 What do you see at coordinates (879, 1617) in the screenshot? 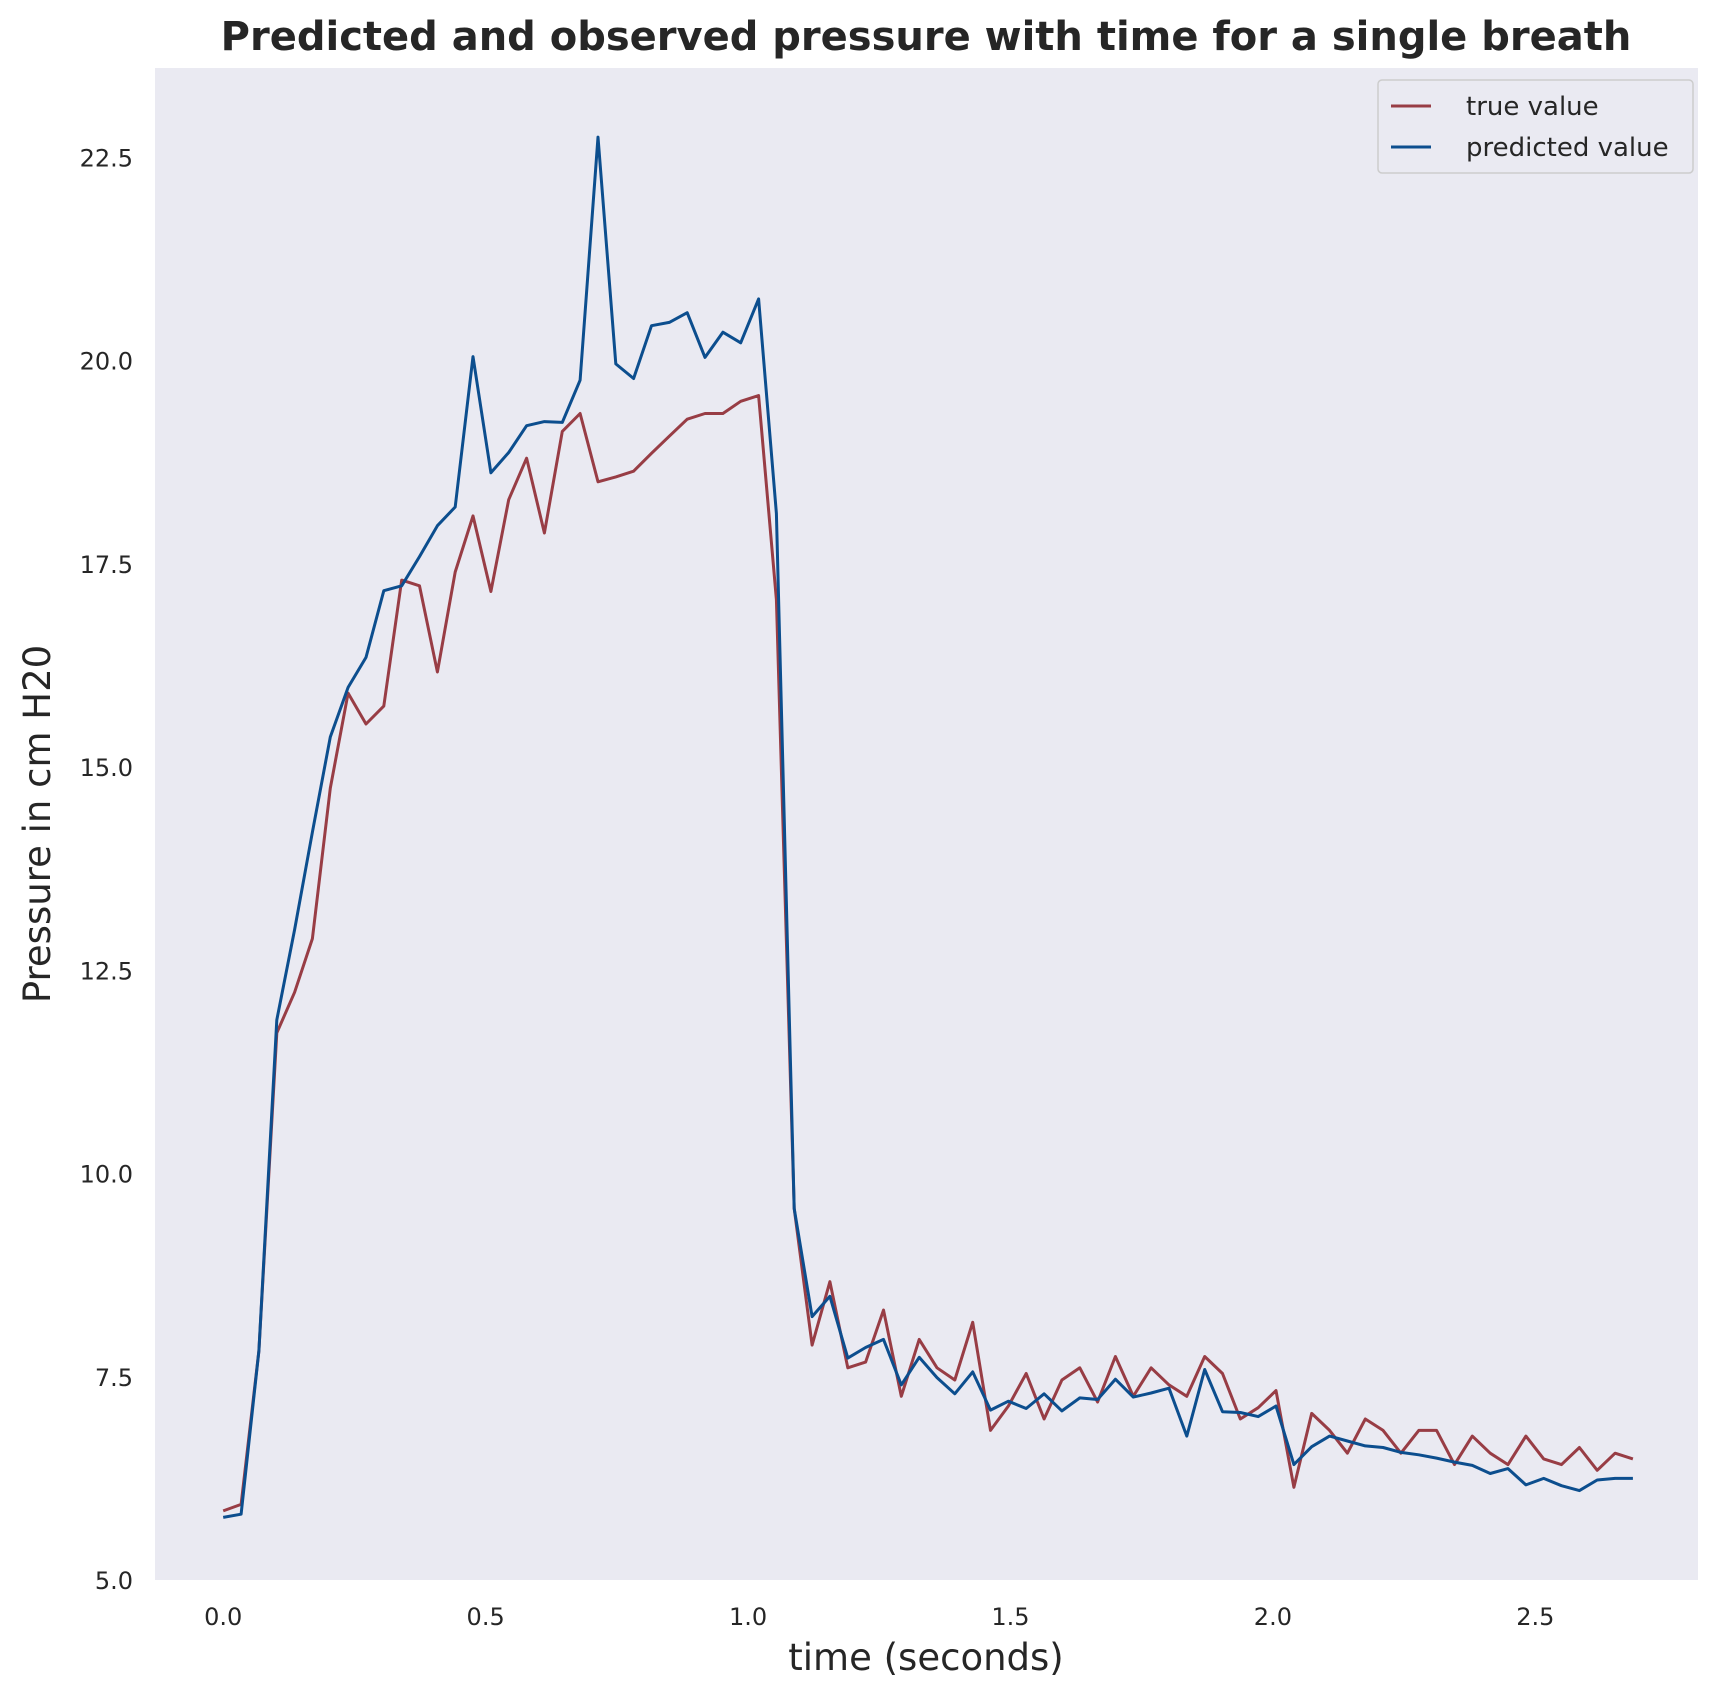
I see `x-axis-ticks: 0.0 0.5 1.0 1.5 2.0 2.5` at bounding box center [879, 1617].